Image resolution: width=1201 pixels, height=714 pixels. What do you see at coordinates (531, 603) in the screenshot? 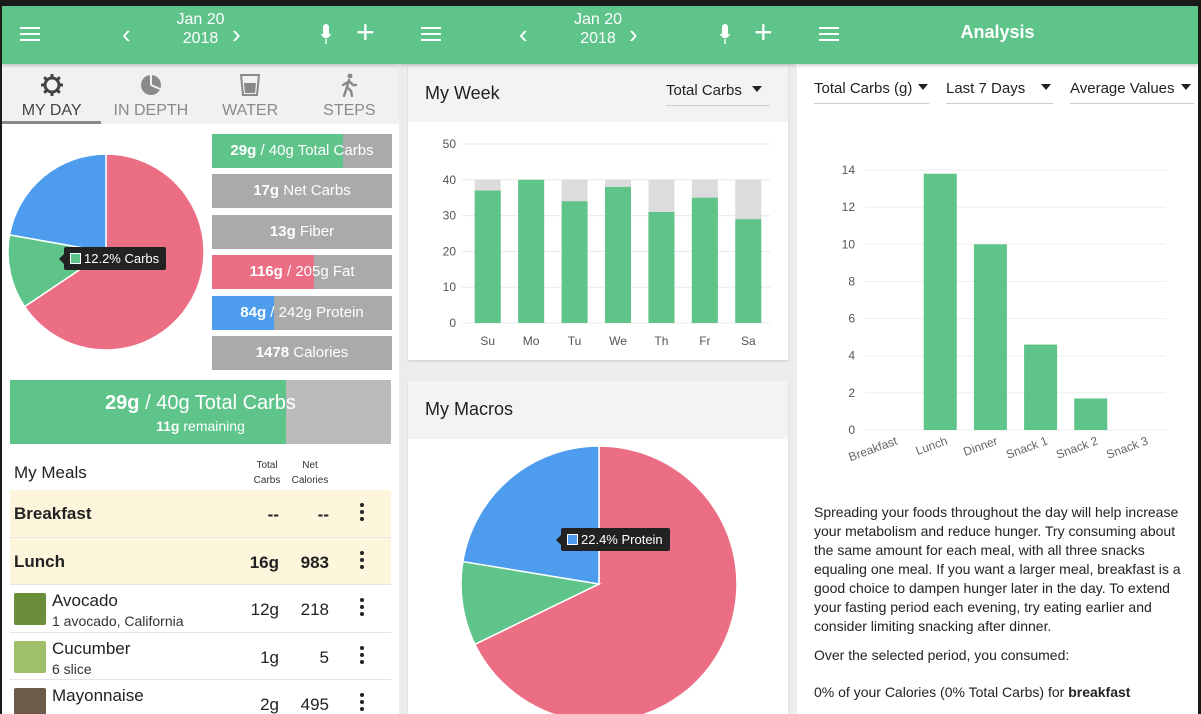
I see `pie-slice-carbs` at bounding box center [531, 603].